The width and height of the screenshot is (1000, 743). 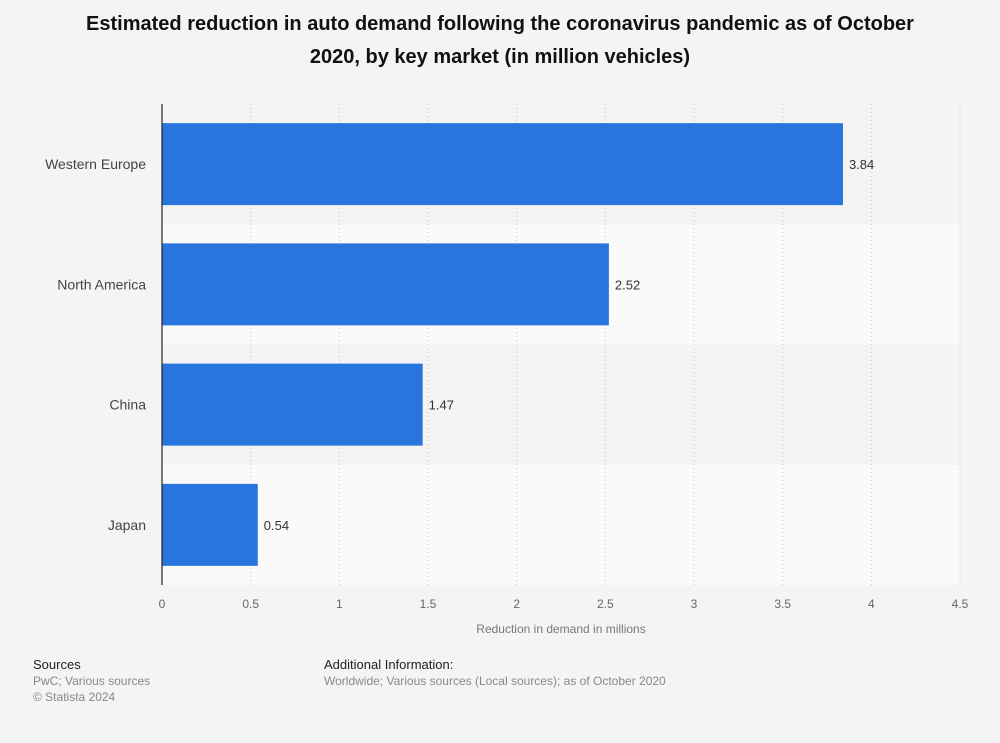 I want to click on value-label: 3.84, so click(x=861, y=164).